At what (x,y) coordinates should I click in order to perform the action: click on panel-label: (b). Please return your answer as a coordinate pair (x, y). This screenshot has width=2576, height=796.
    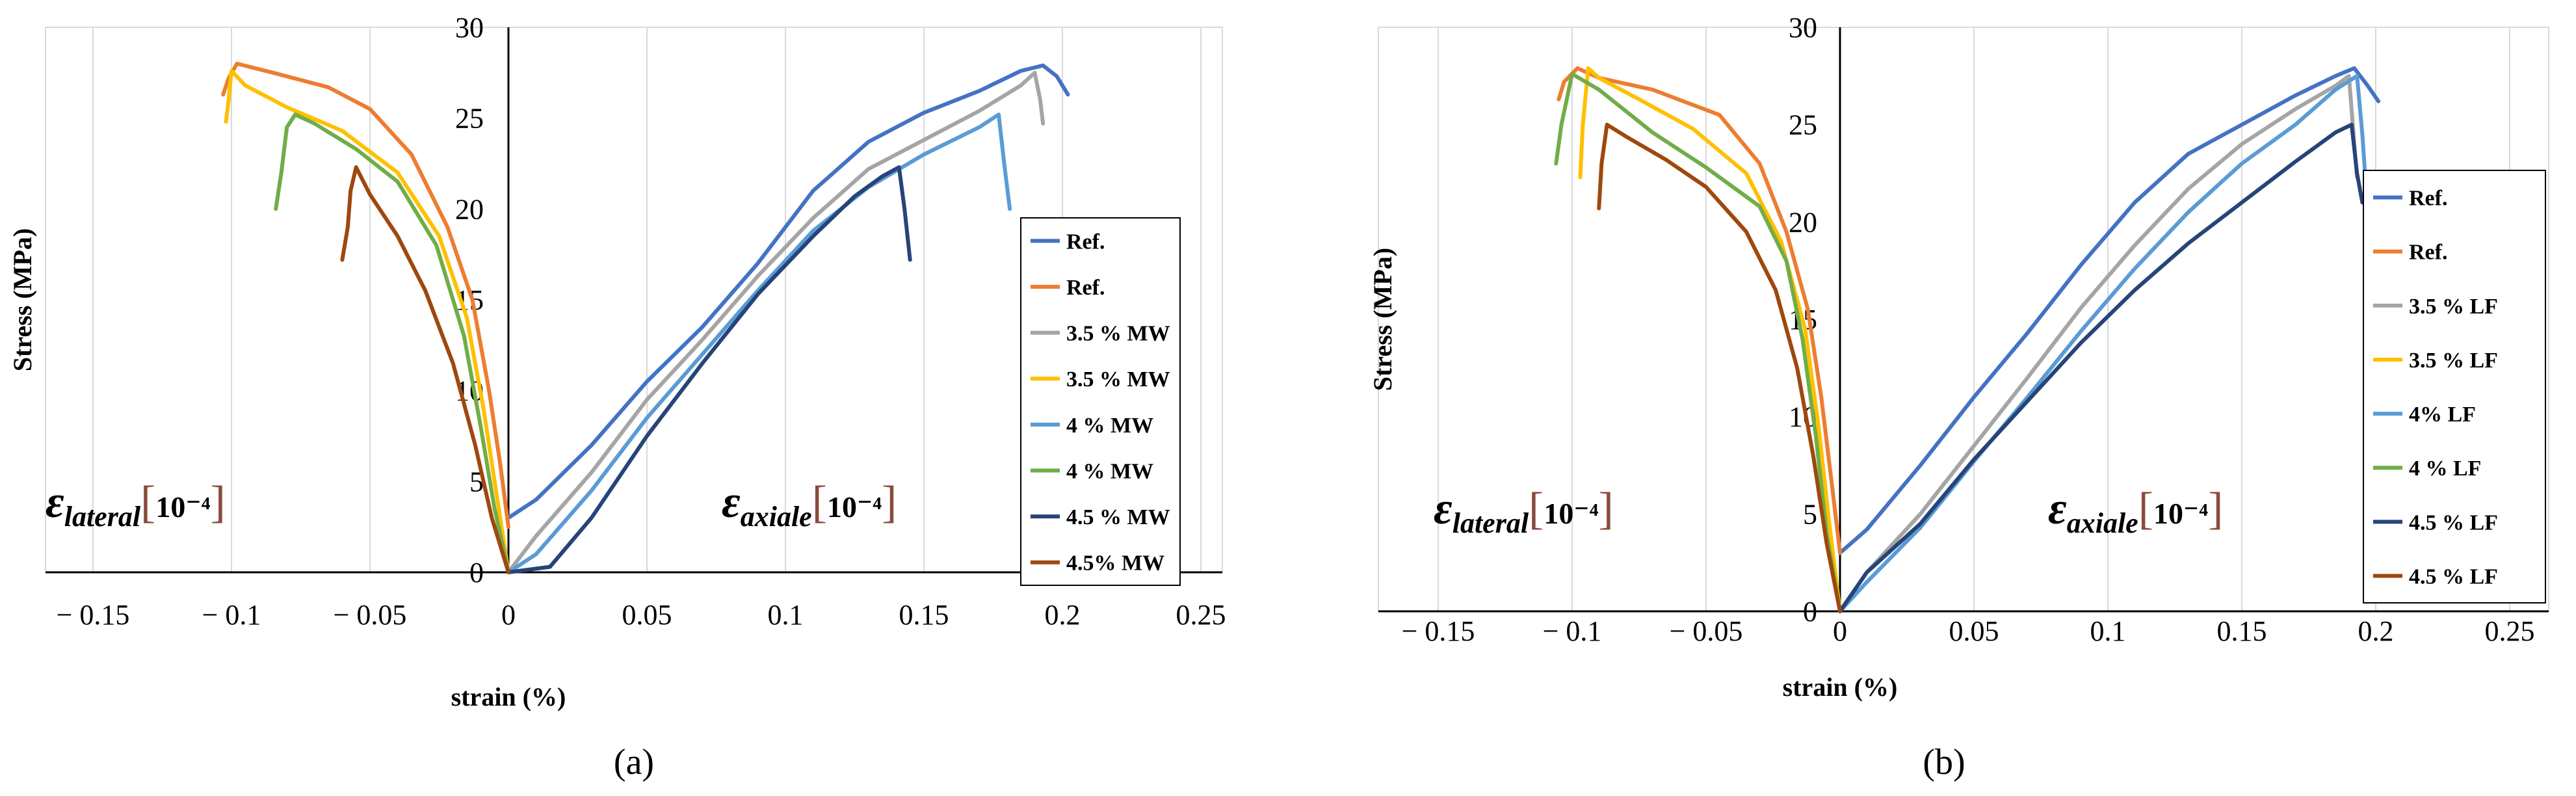
    Looking at the image, I should click on (1944, 762).